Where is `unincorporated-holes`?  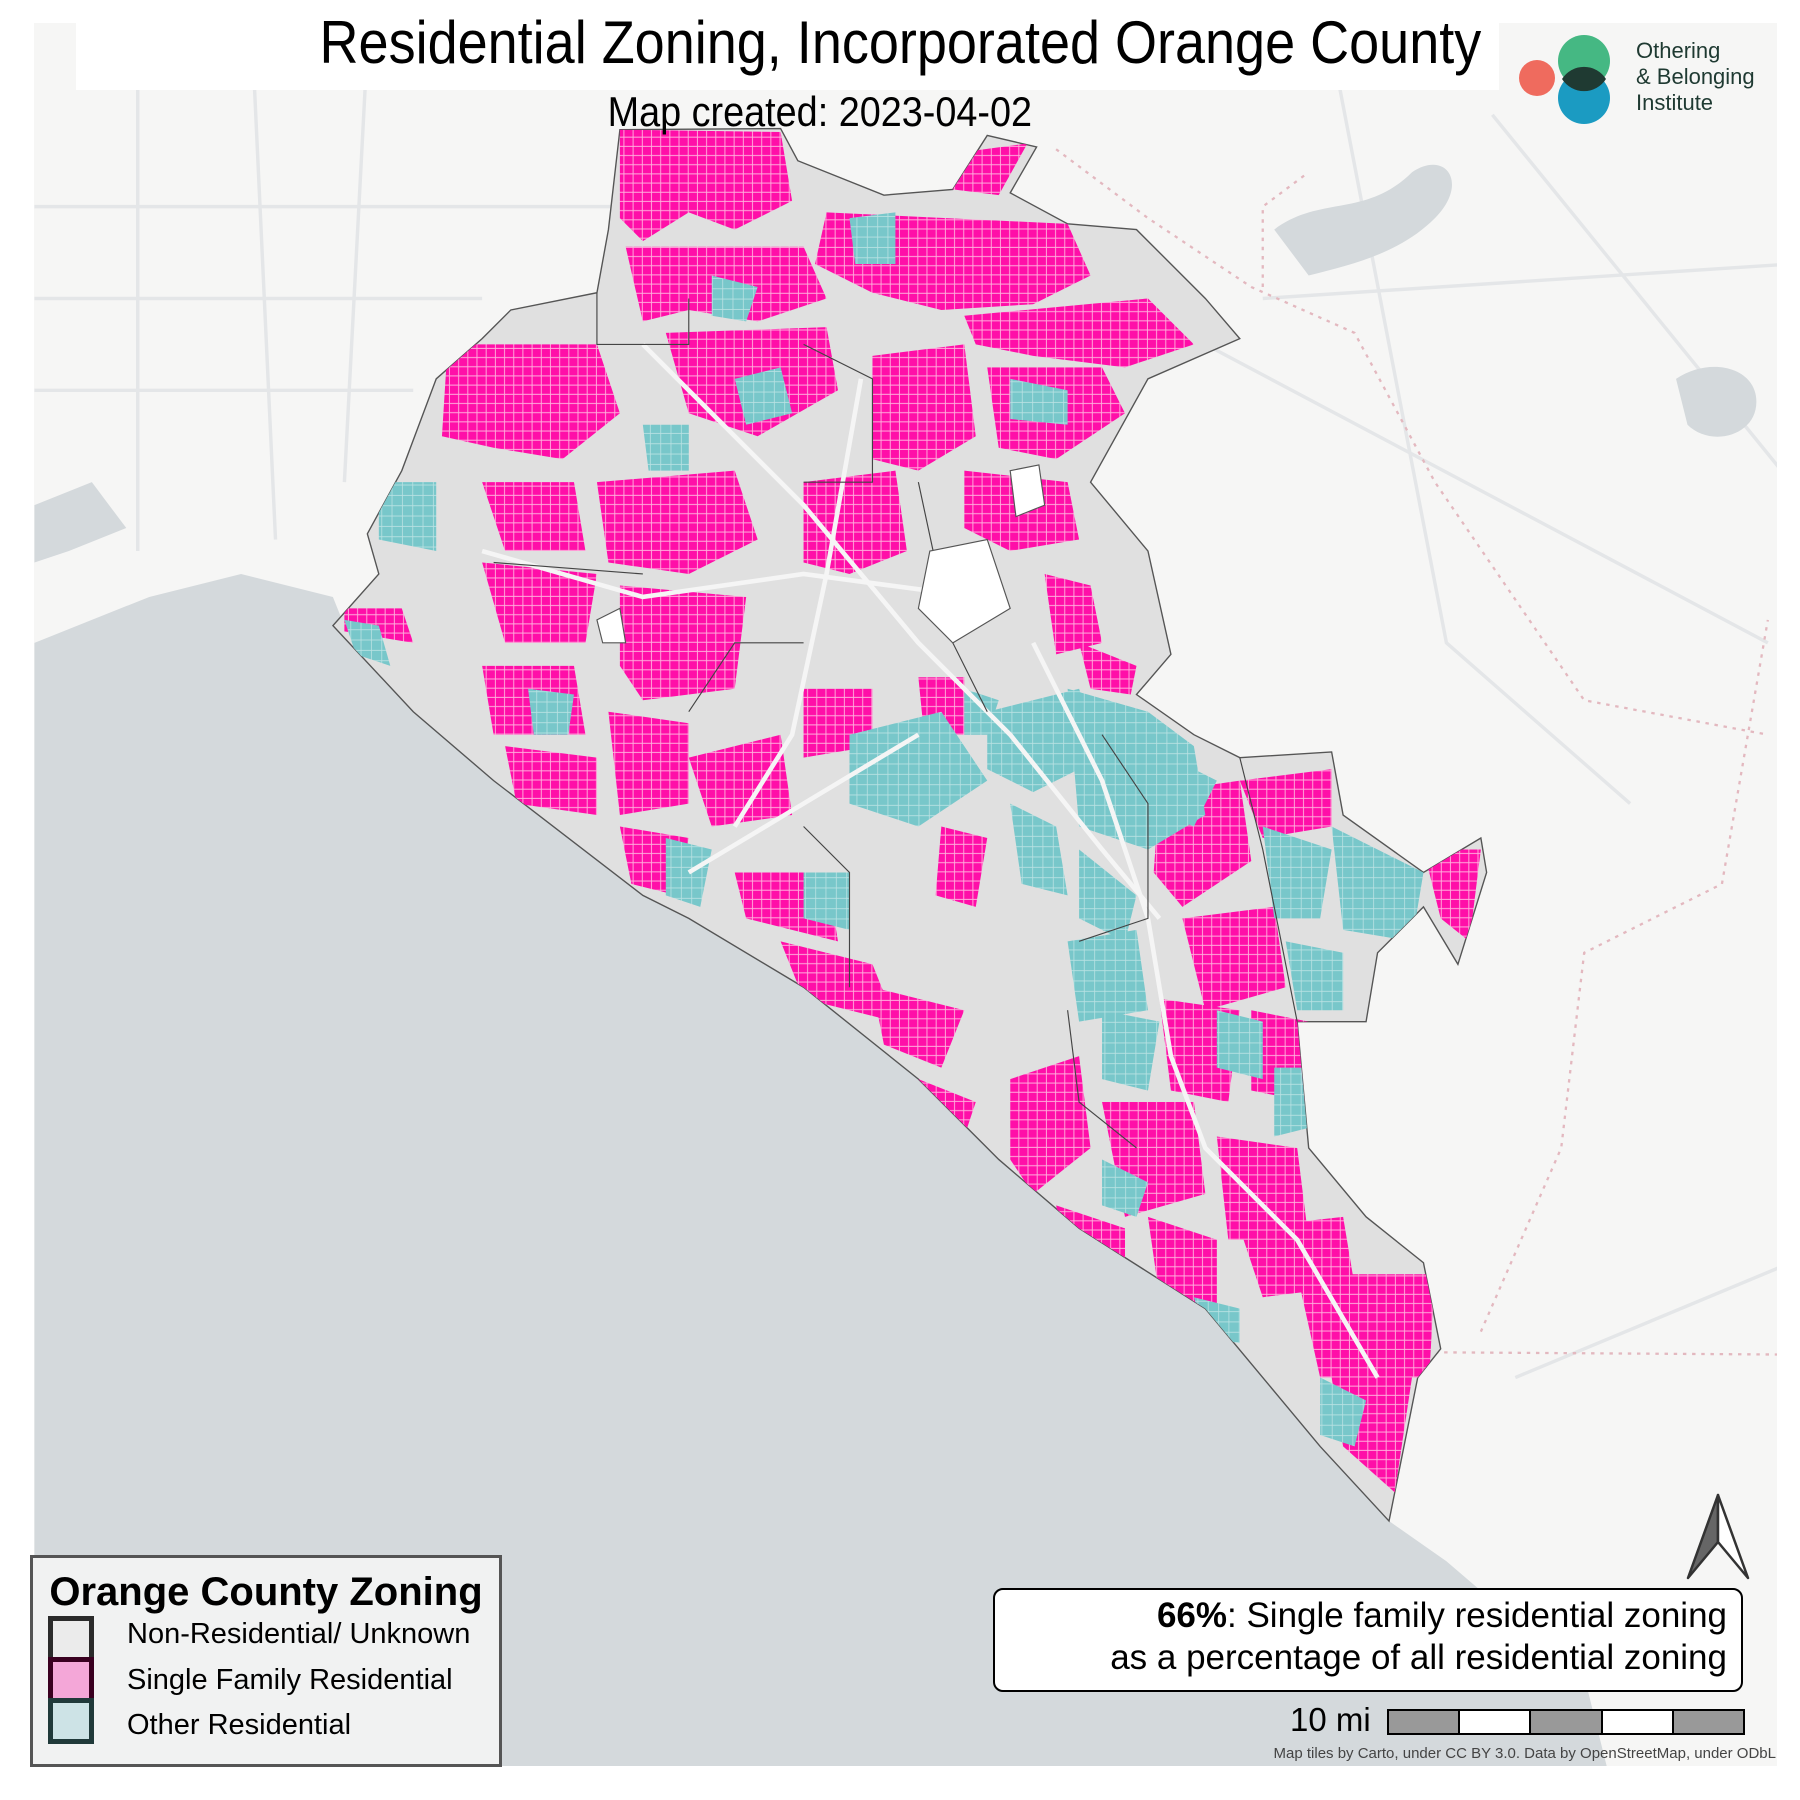
unincorporated-holes is located at coordinates (821, 554).